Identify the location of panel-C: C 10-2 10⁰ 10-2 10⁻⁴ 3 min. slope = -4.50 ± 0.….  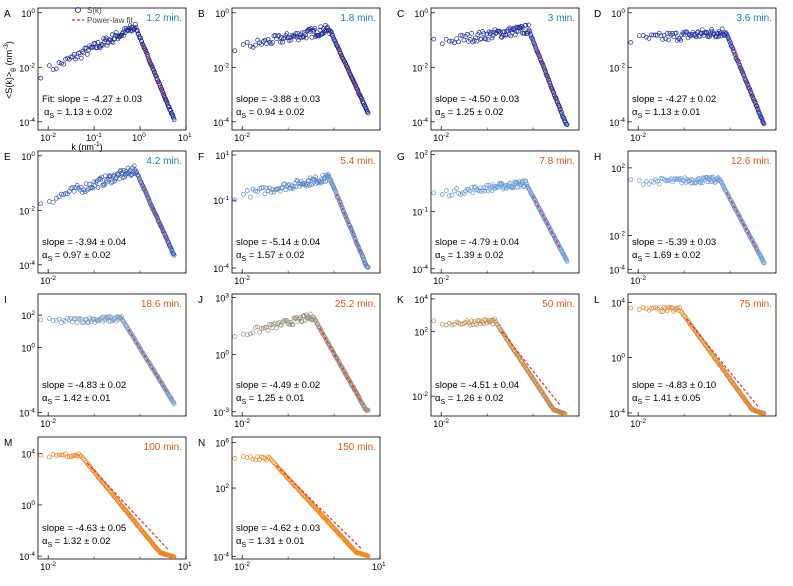
(488, 75).